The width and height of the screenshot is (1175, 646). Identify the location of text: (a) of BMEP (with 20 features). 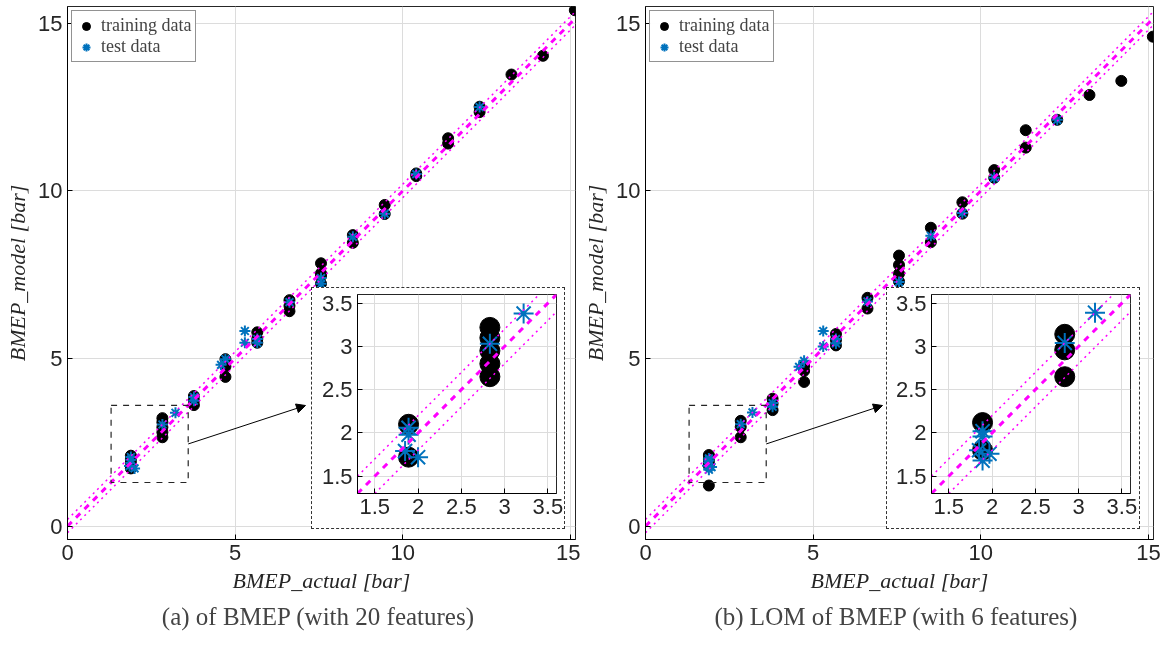
(318, 616).